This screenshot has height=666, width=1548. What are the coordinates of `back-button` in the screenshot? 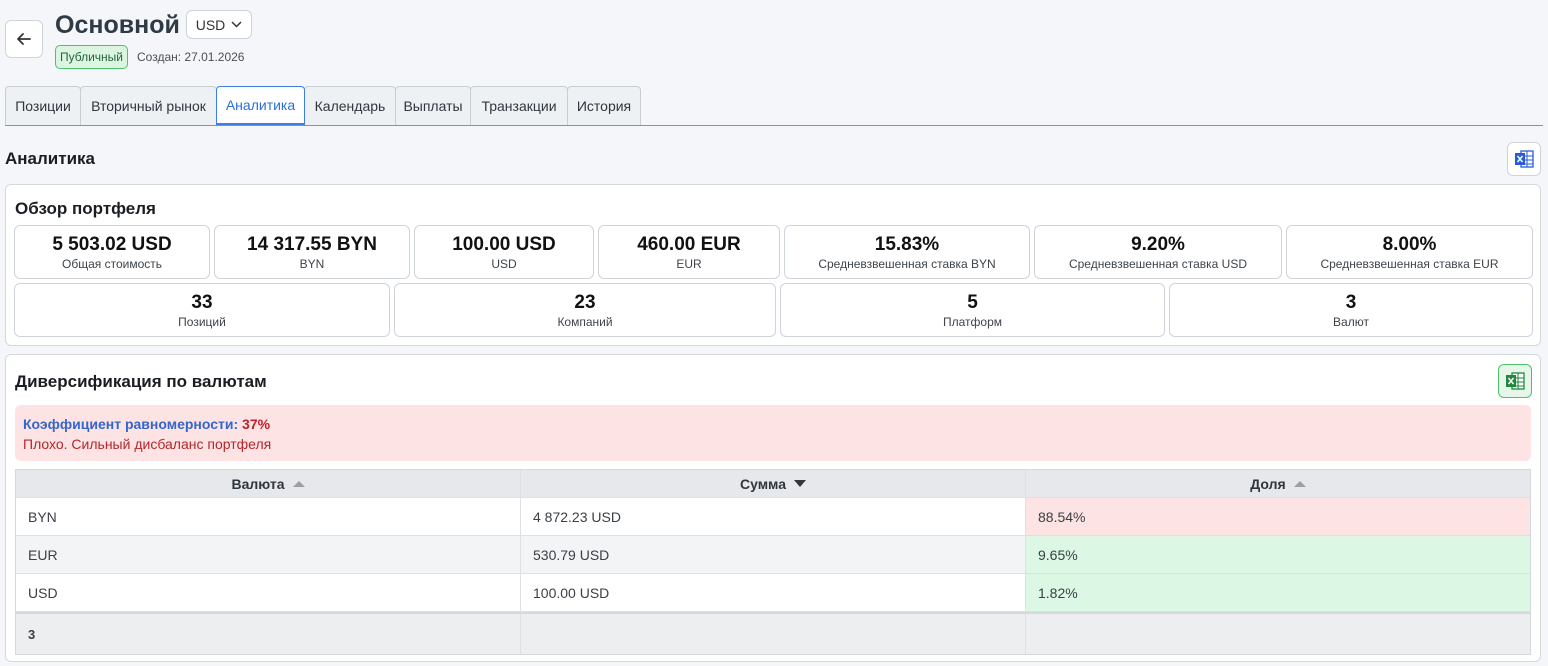 It's located at (24, 39).